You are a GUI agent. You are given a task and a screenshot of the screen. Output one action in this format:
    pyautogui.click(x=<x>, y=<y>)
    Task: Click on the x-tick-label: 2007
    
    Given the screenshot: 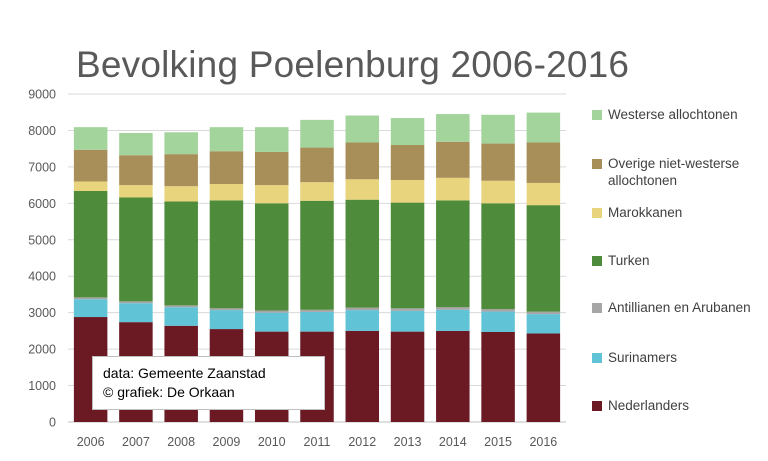 What is the action you would take?
    pyautogui.click(x=136, y=442)
    